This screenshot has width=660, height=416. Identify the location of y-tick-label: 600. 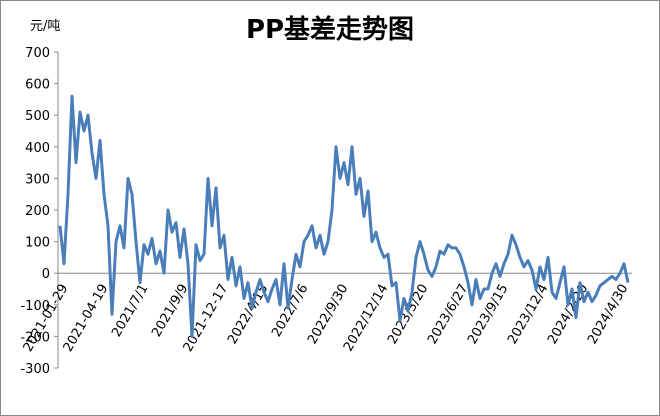
(37, 85).